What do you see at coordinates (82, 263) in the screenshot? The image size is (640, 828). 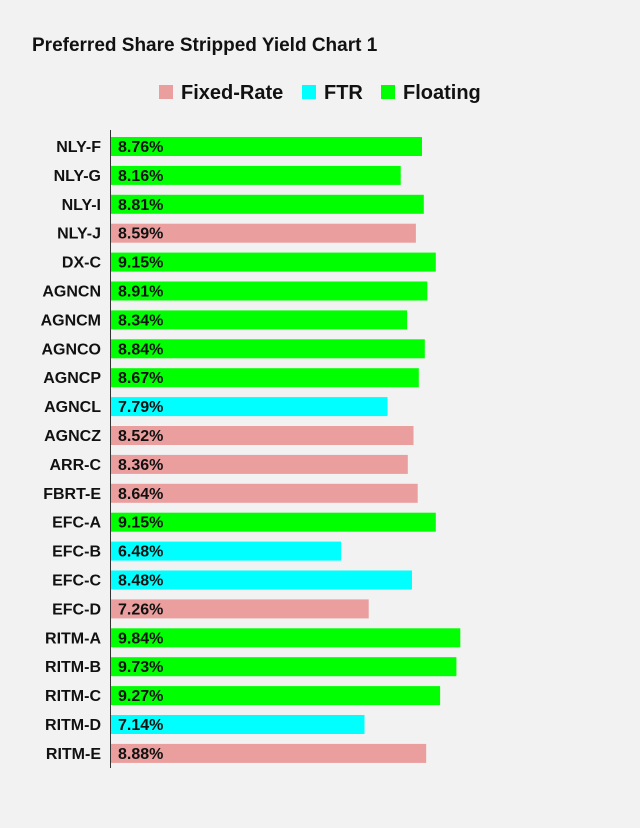 I see `category-label-dx-c: DX-C` at bounding box center [82, 263].